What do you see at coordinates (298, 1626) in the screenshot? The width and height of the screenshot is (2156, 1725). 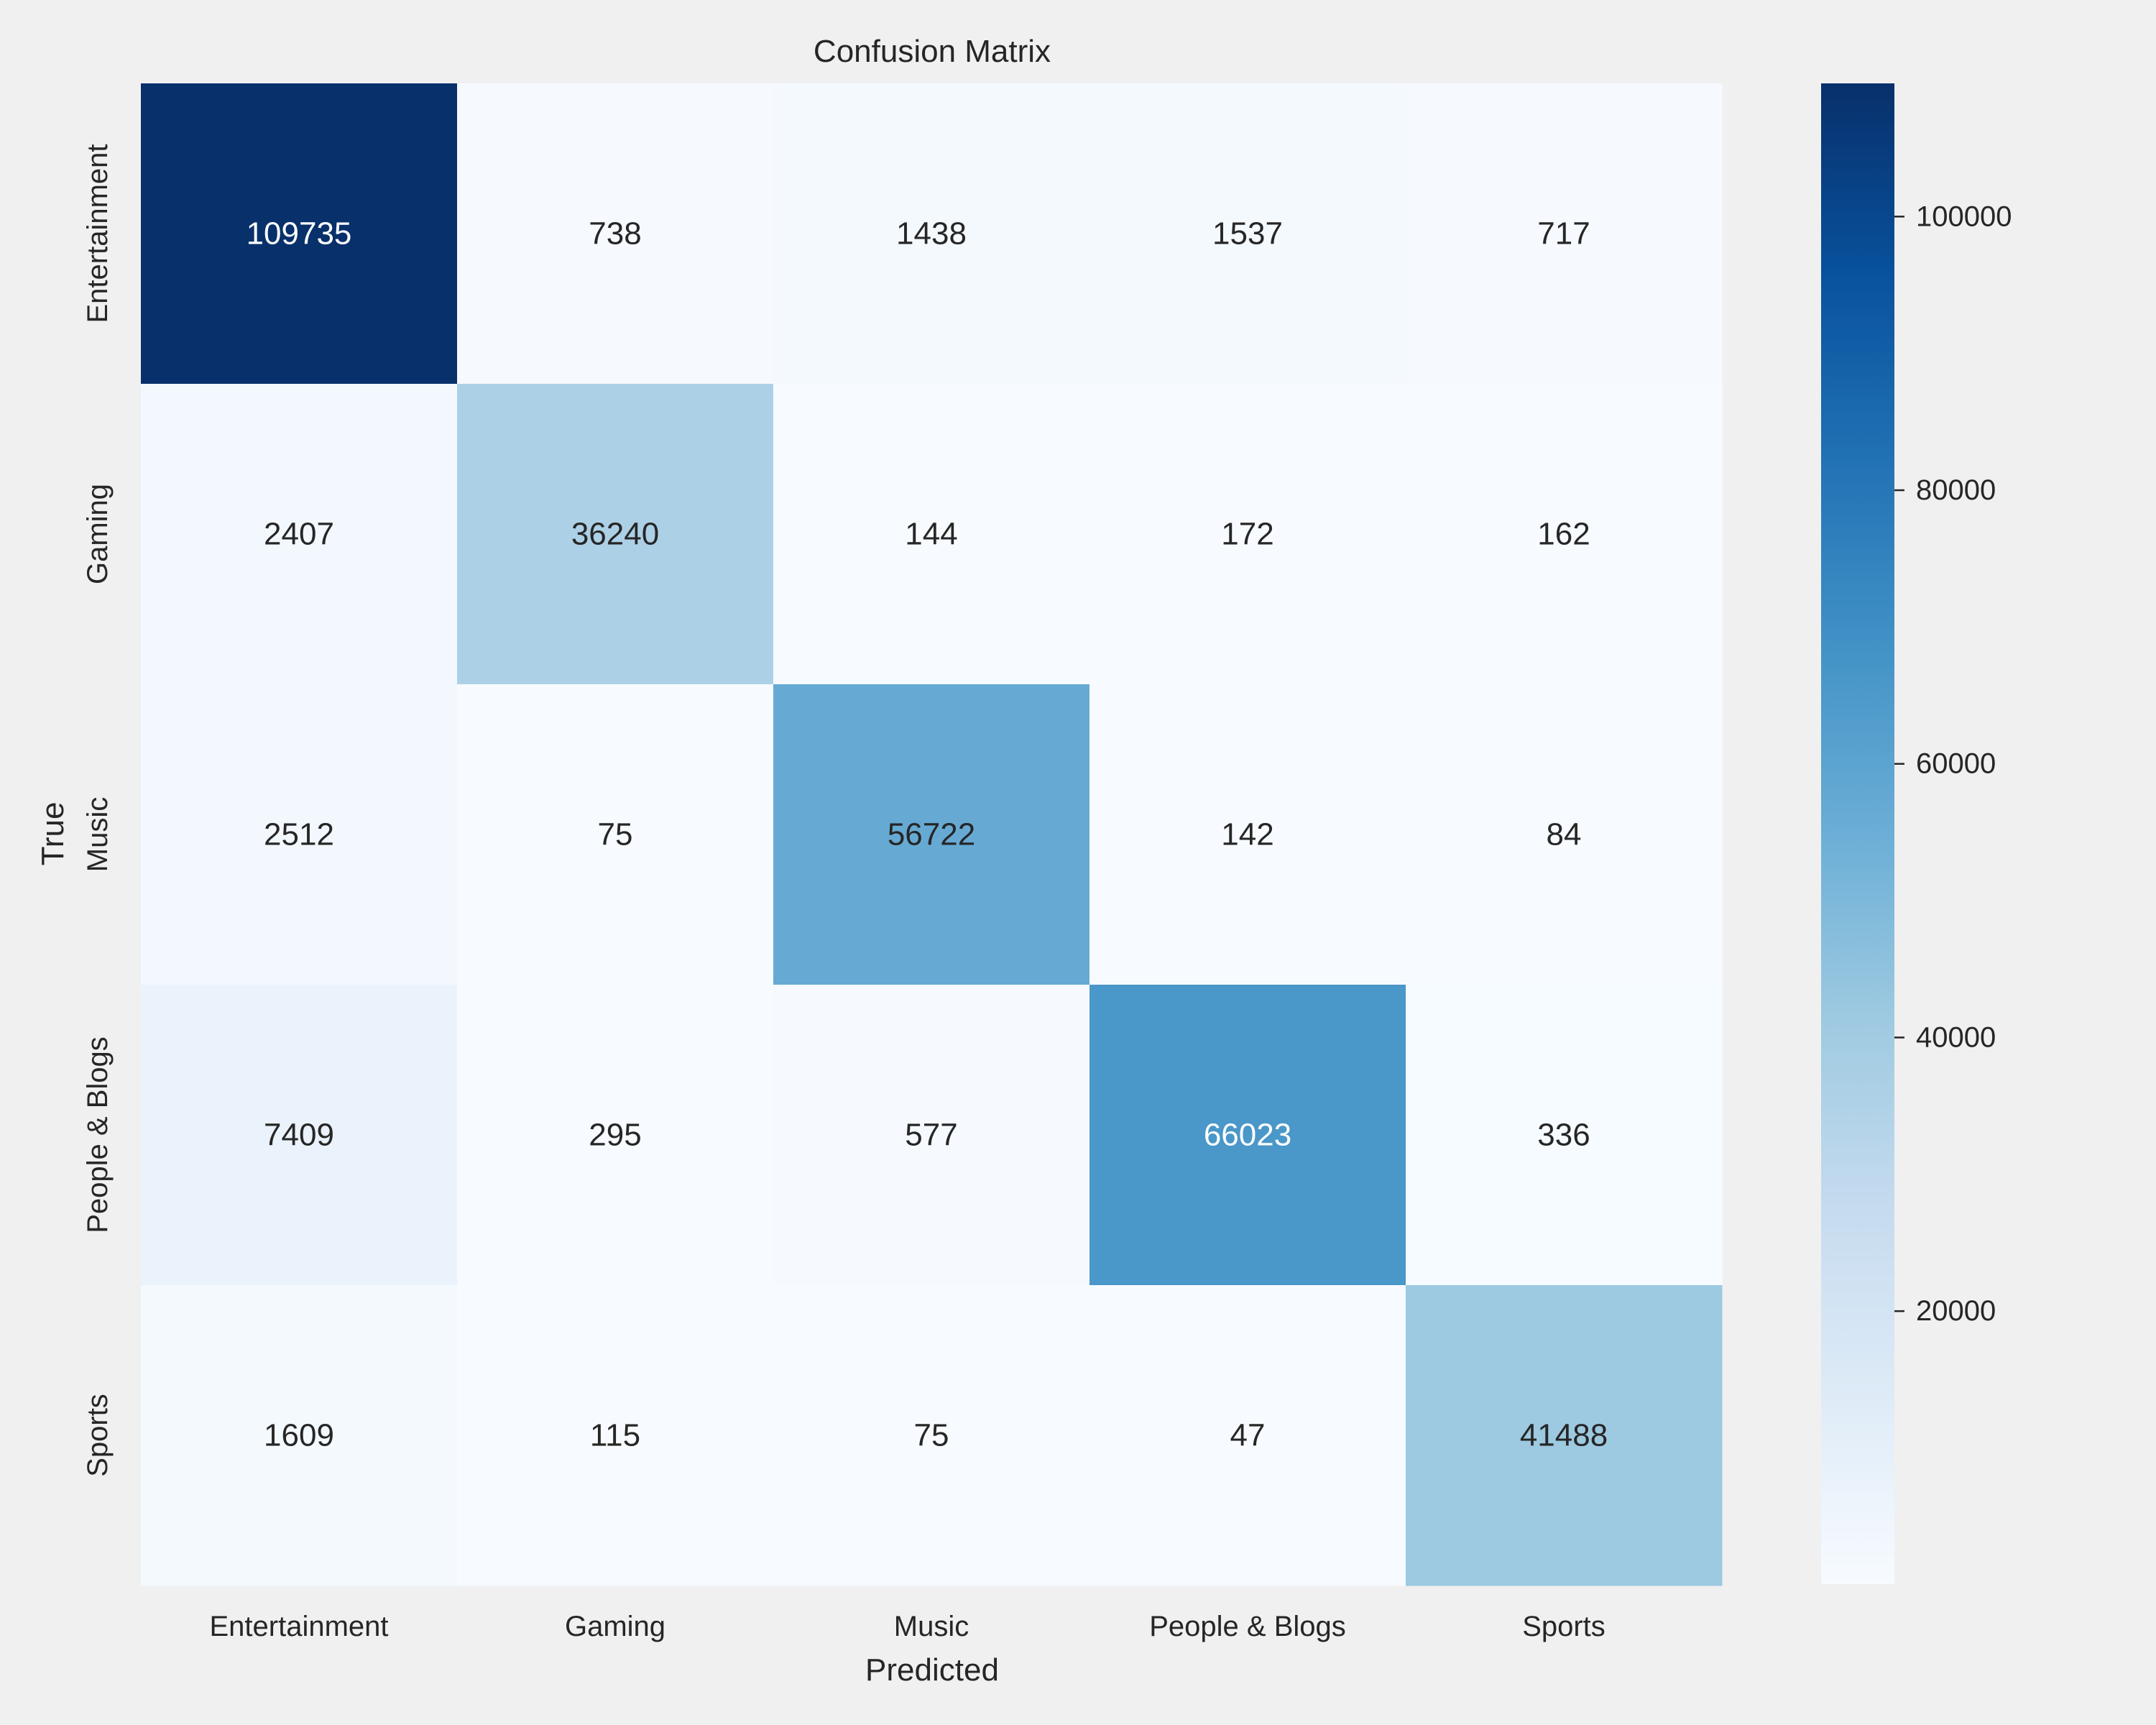 I see `x-tick-label: Entertainment` at bounding box center [298, 1626].